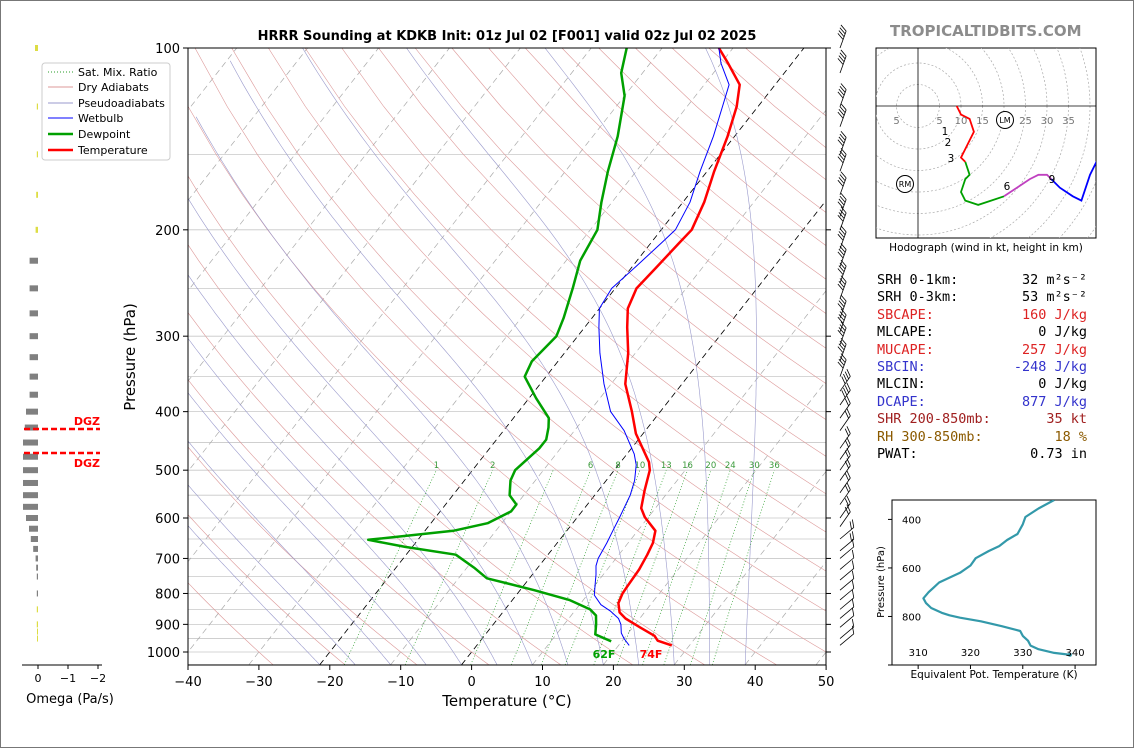 Image resolution: width=1134 pixels, height=748 pixels. Describe the element at coordinates (986, 31) in the screenshot. I see `site-watermark: TROPICALTIDBITS.COM` at that location.